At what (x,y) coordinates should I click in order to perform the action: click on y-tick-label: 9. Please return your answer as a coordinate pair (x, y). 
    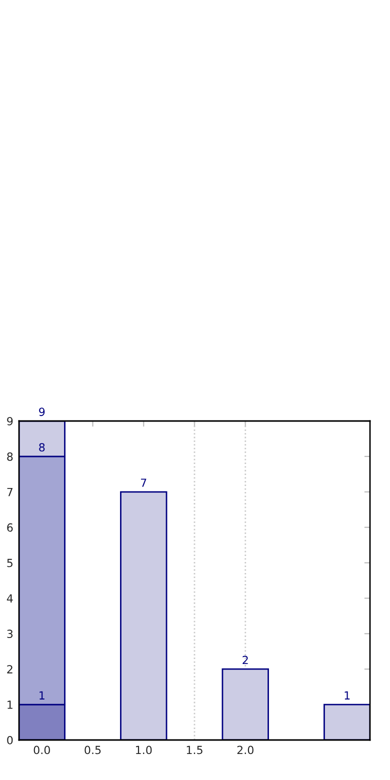
    Looking at the image, I should click on (10, 421).